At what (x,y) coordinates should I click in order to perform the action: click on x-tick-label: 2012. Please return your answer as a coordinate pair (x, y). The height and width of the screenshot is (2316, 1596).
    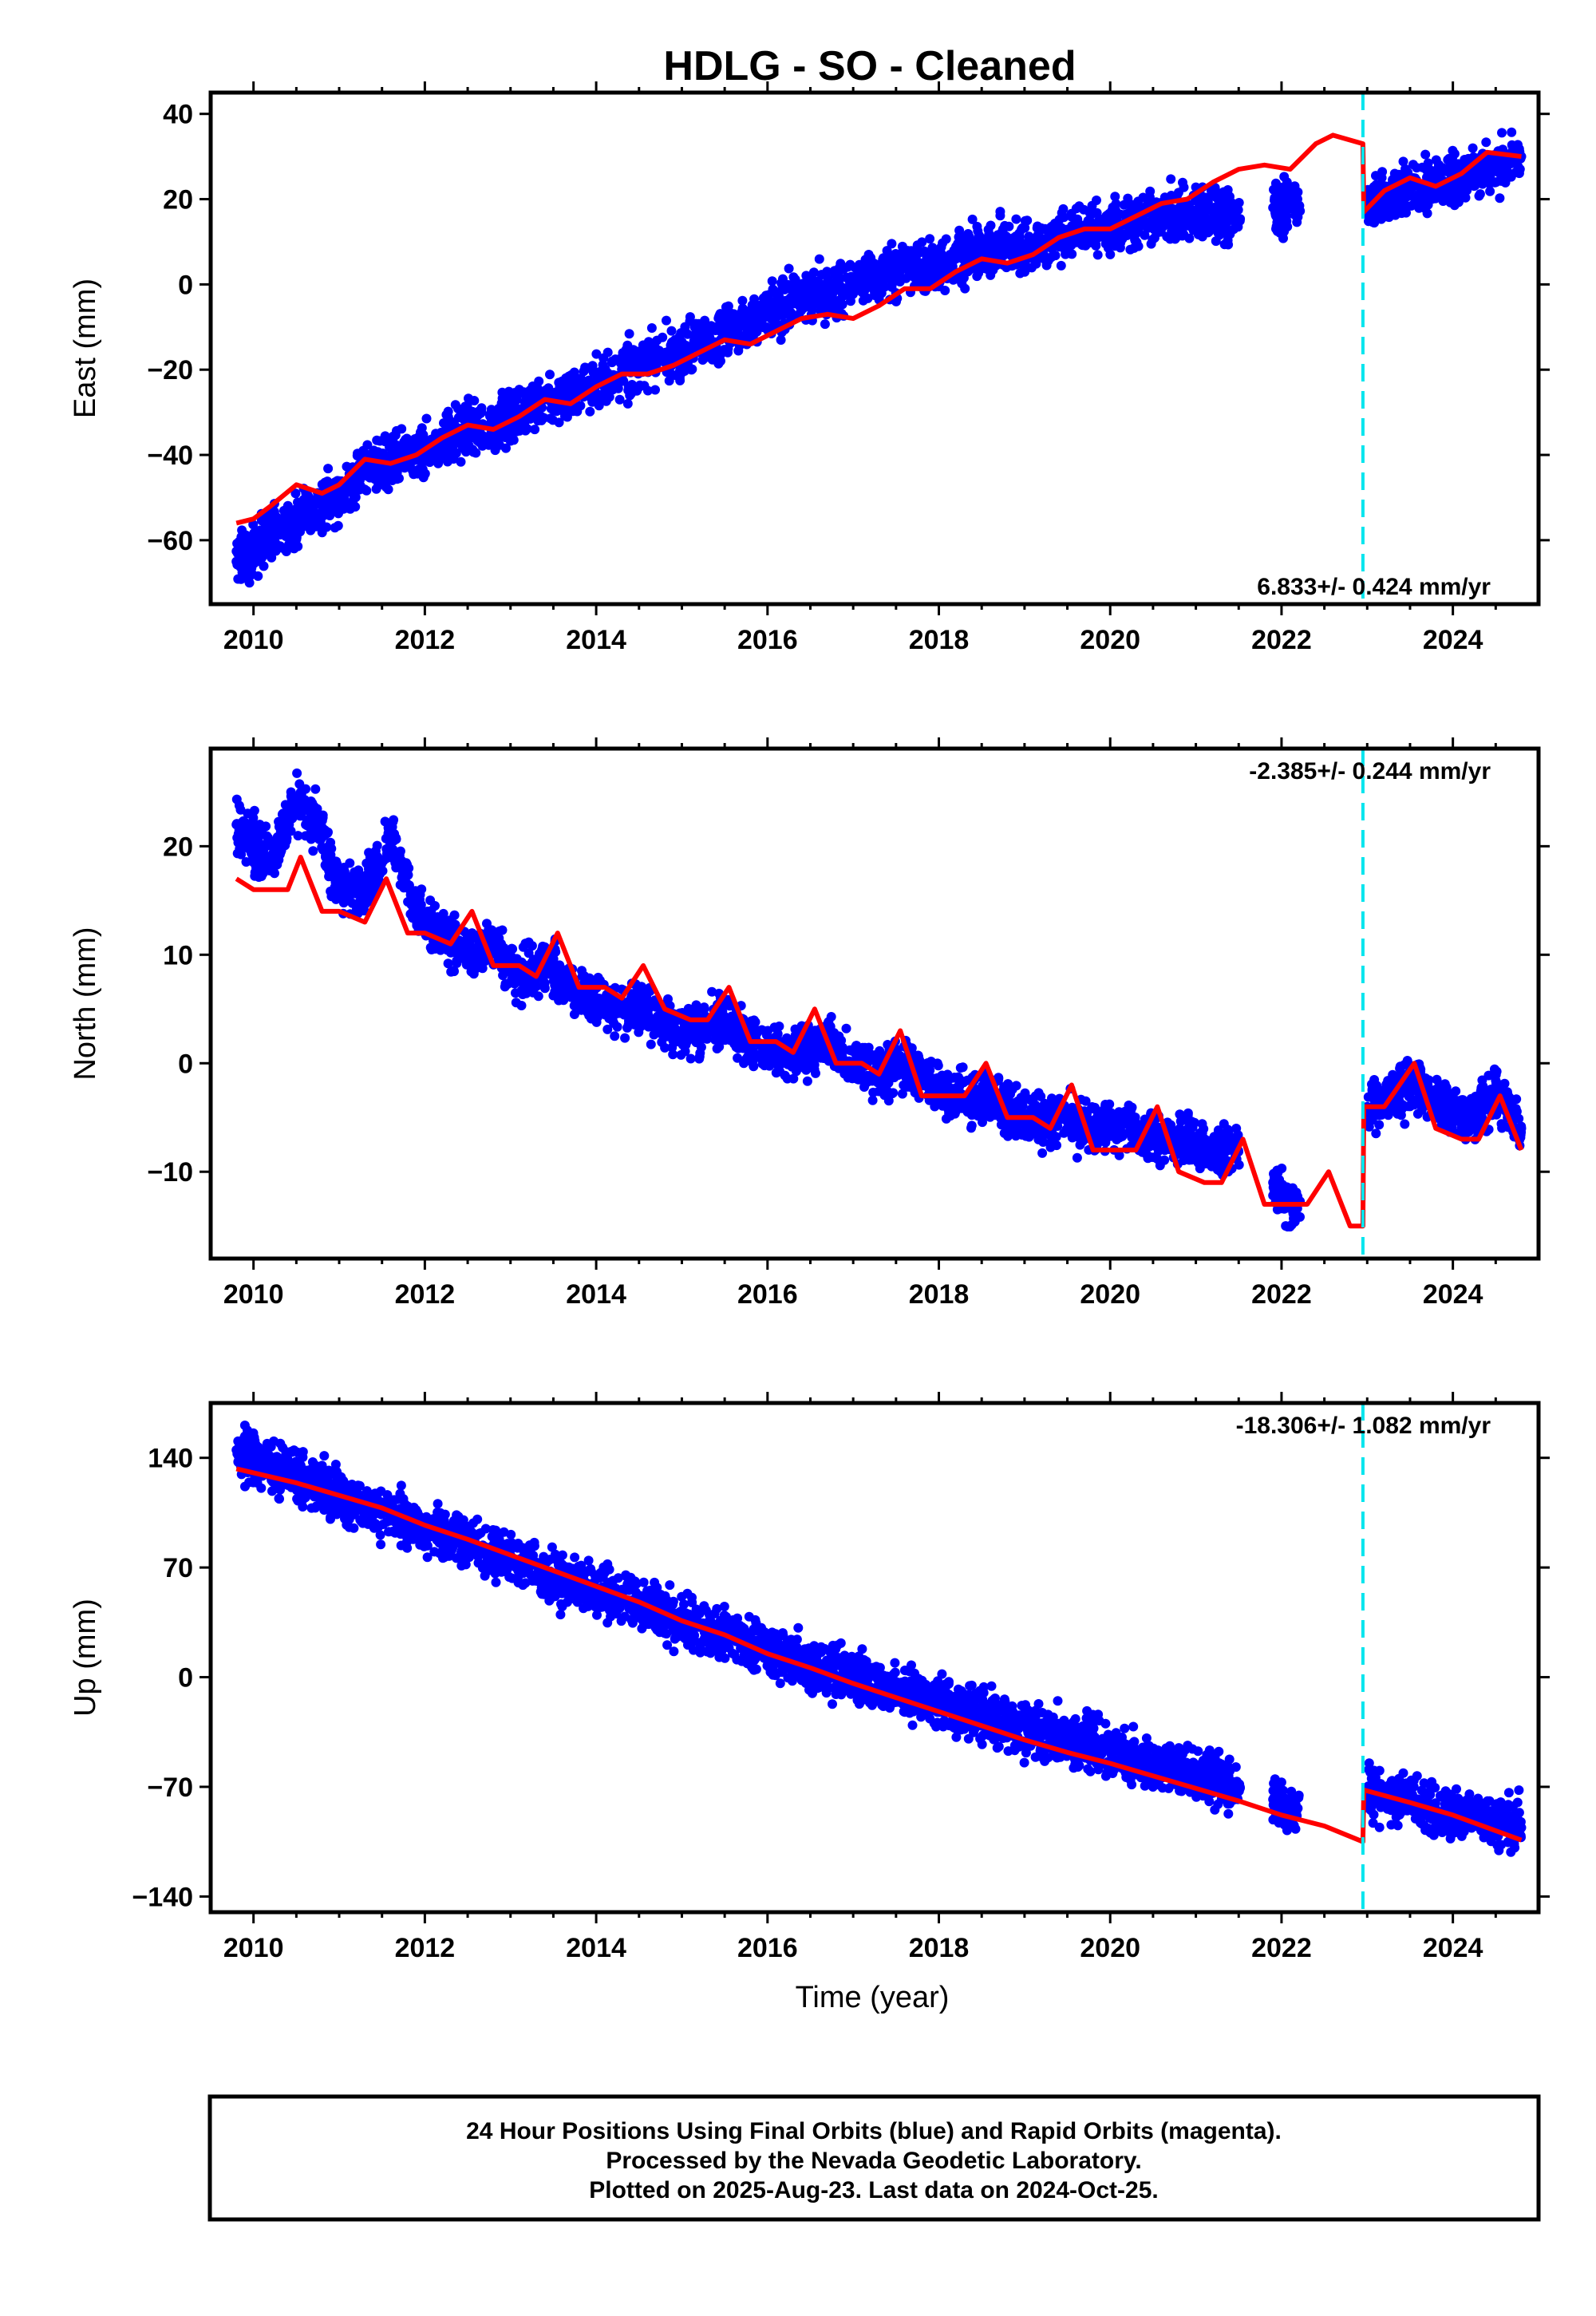
    Looking at the image, I should click on (425, 640).